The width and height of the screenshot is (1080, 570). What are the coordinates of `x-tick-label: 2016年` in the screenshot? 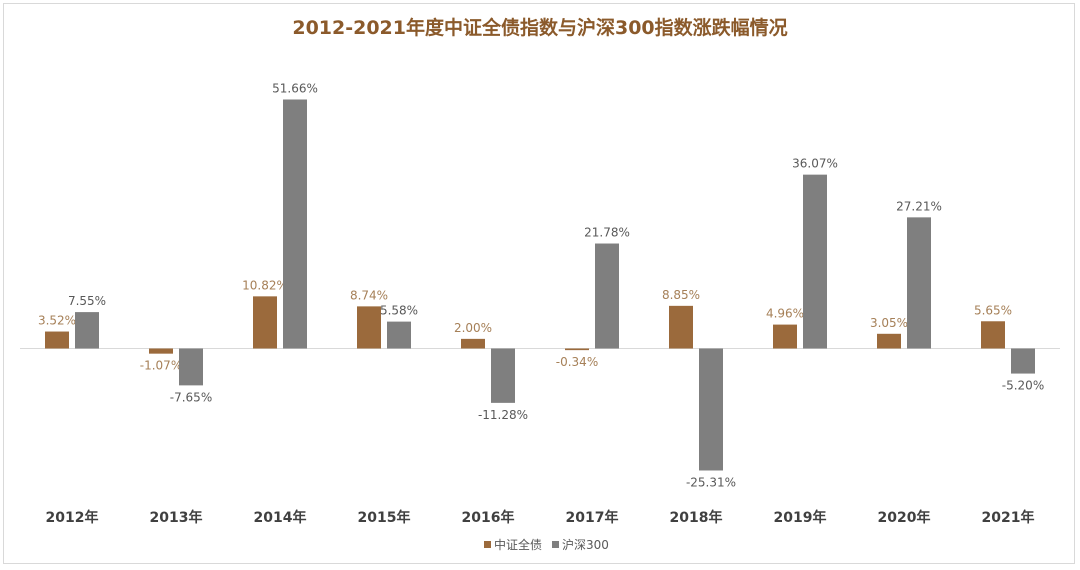 It's located at (488, 517).